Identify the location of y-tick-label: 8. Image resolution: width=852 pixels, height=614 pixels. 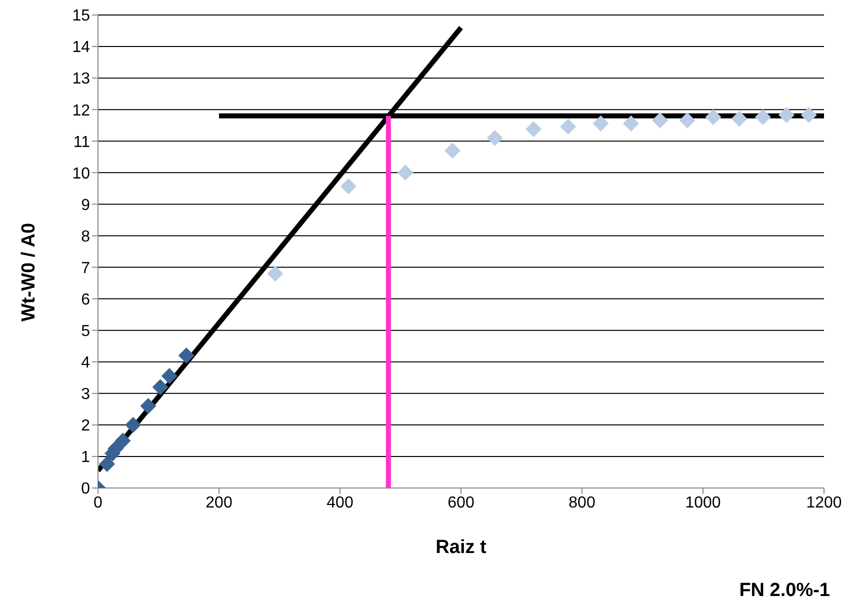
(85, 237).